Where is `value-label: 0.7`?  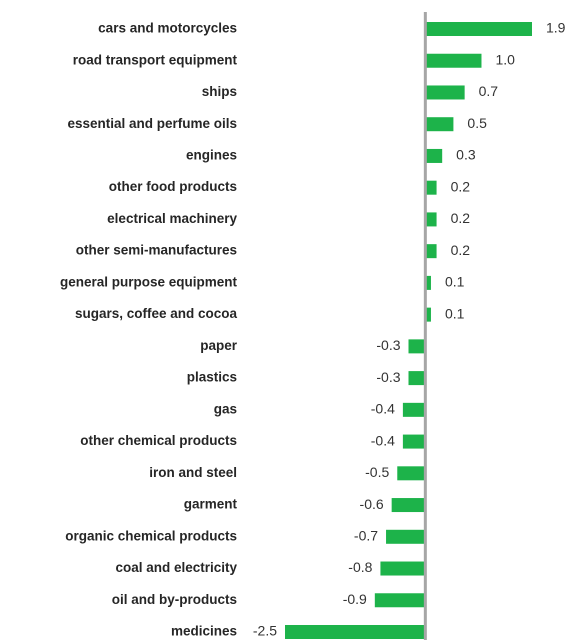 value-label: 0.7 is located at coordinates (489, 91).